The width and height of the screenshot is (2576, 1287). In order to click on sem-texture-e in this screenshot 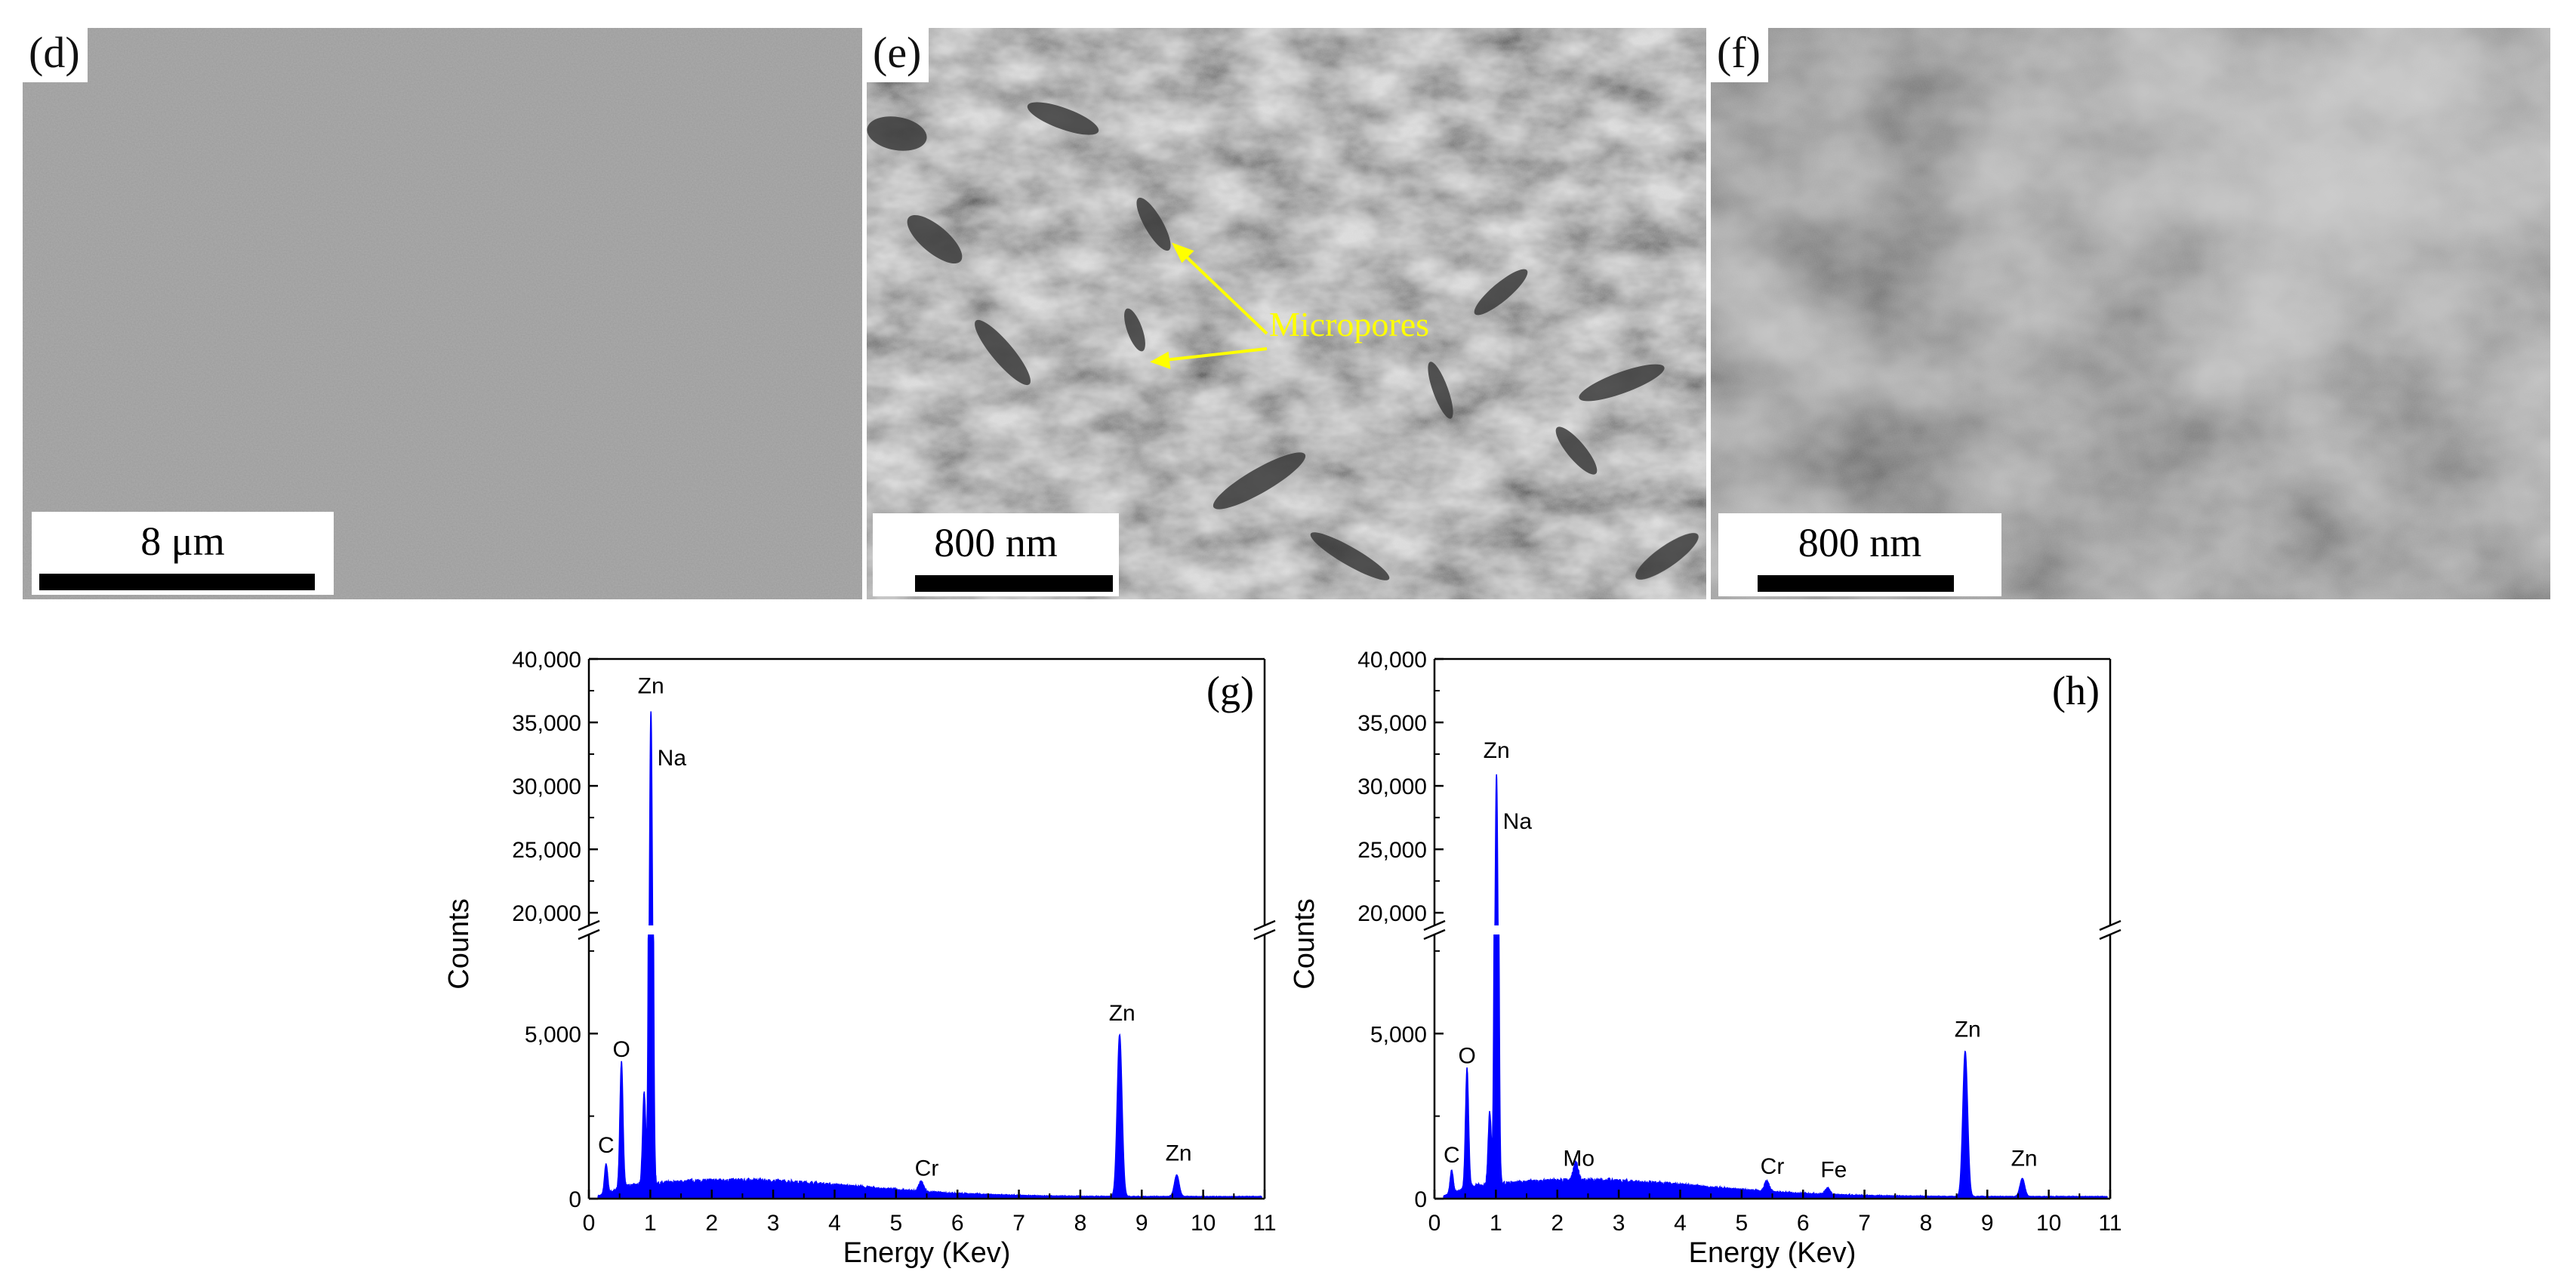, I will do `click(1286, 313)`.